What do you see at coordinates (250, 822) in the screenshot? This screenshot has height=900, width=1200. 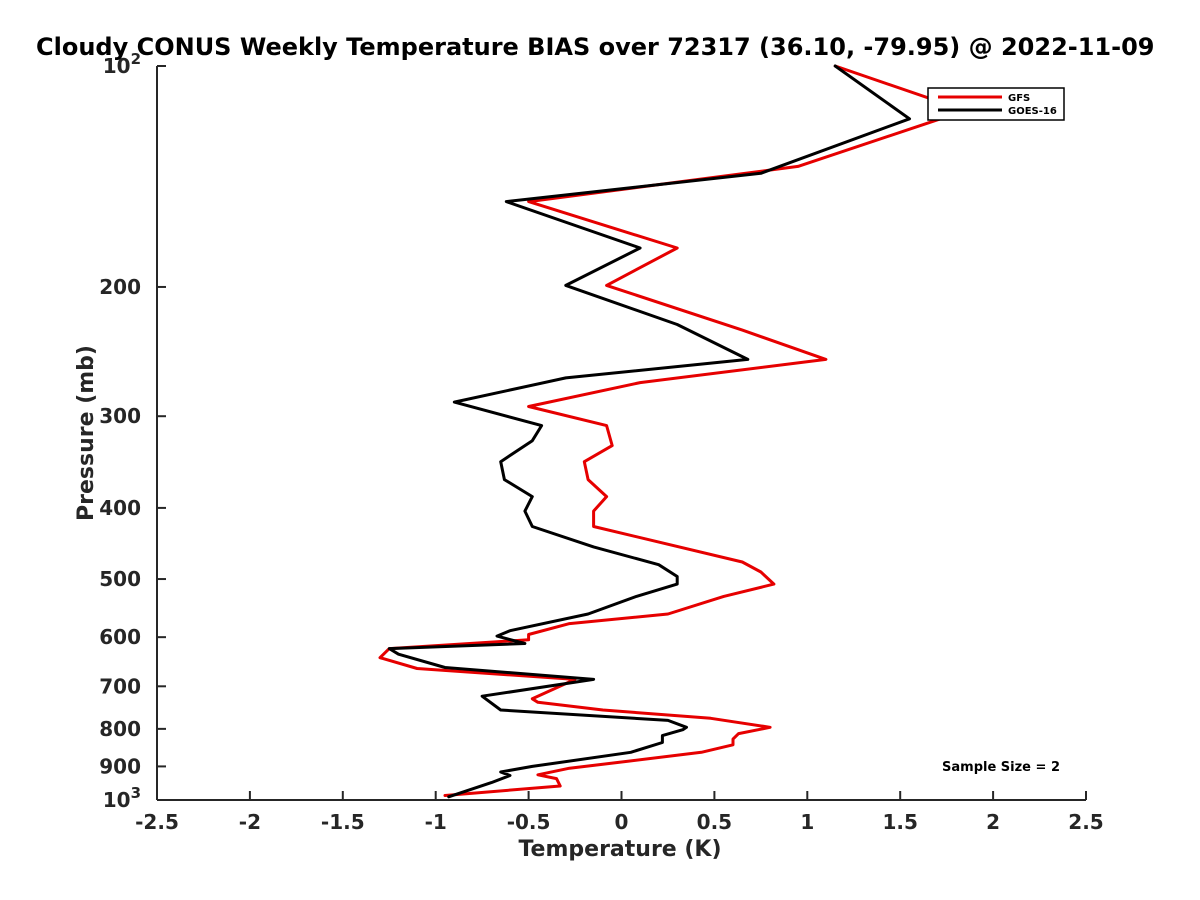 I see `x-tick-label: -2` at bounding box center [250, 822].